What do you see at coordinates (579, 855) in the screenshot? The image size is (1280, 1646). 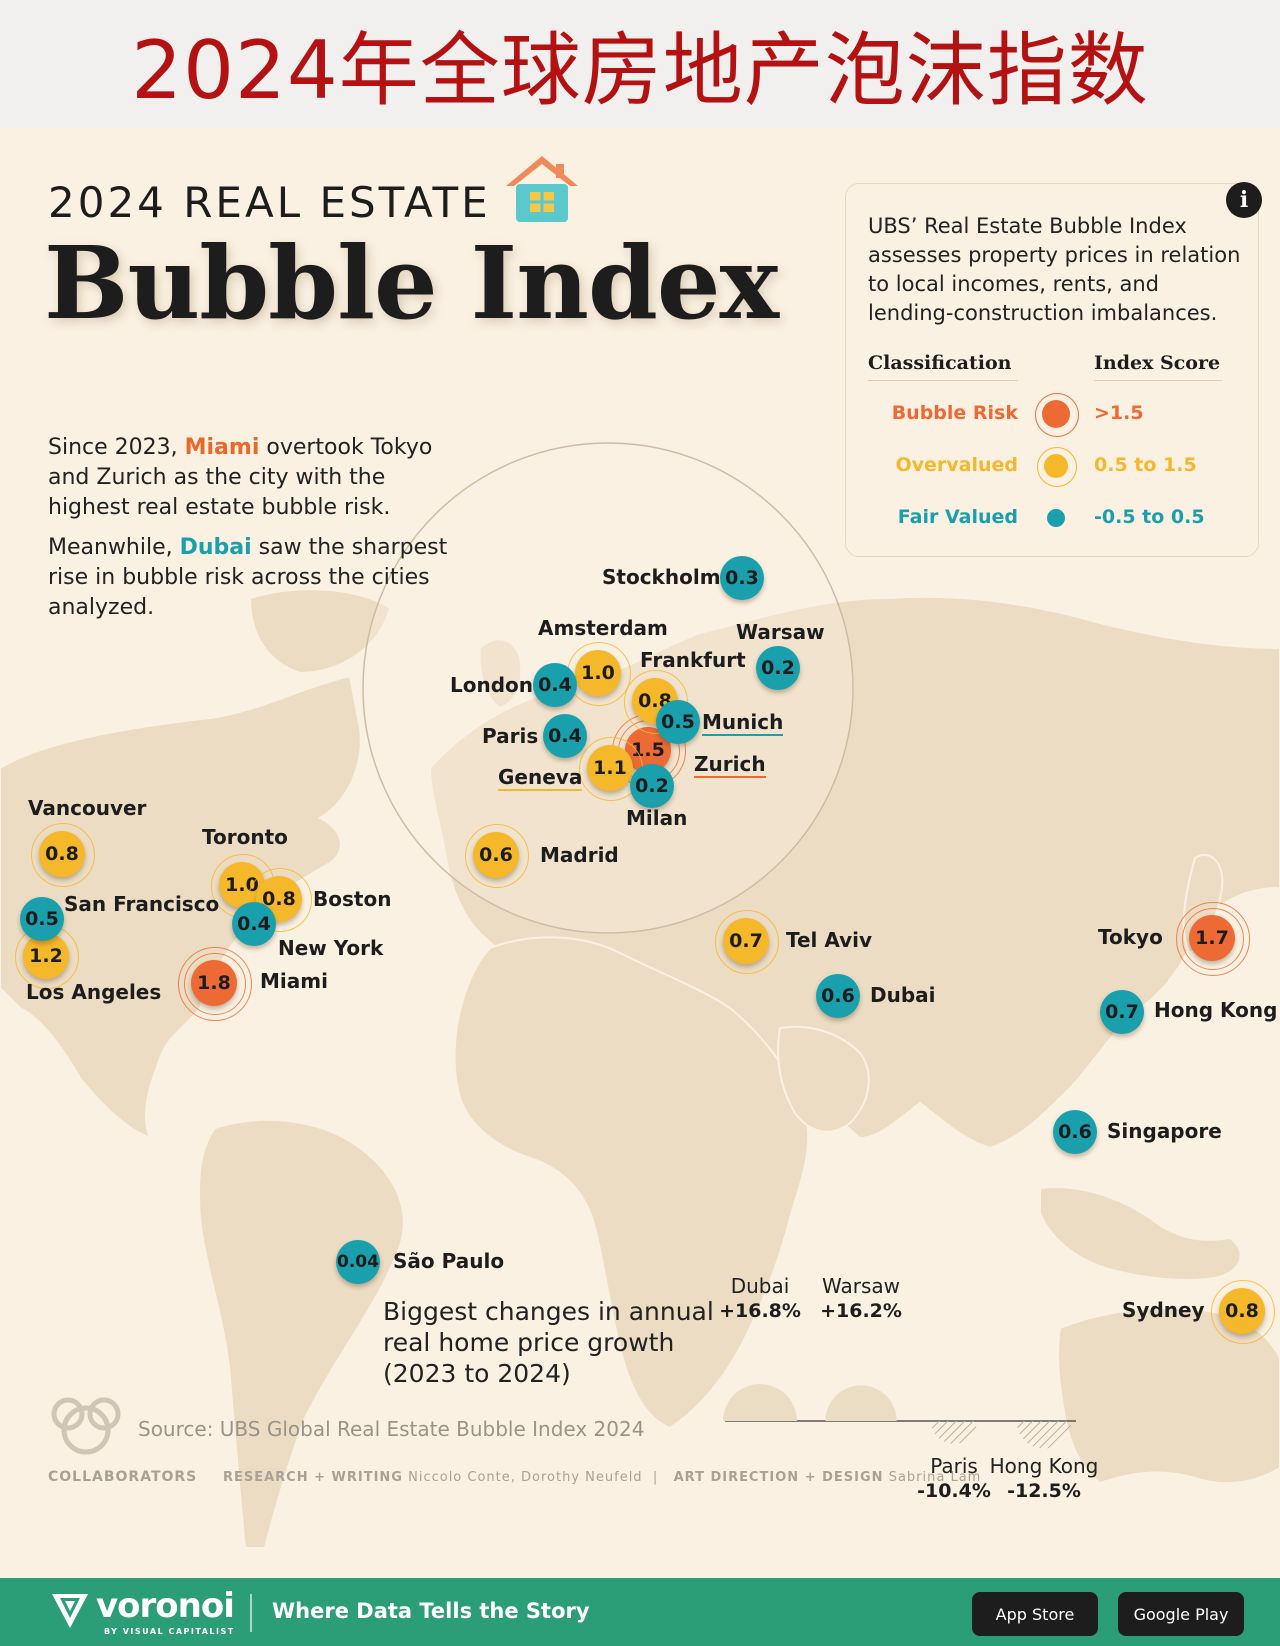 I see `city-label: Madrid` at bounding box center [579, 855].